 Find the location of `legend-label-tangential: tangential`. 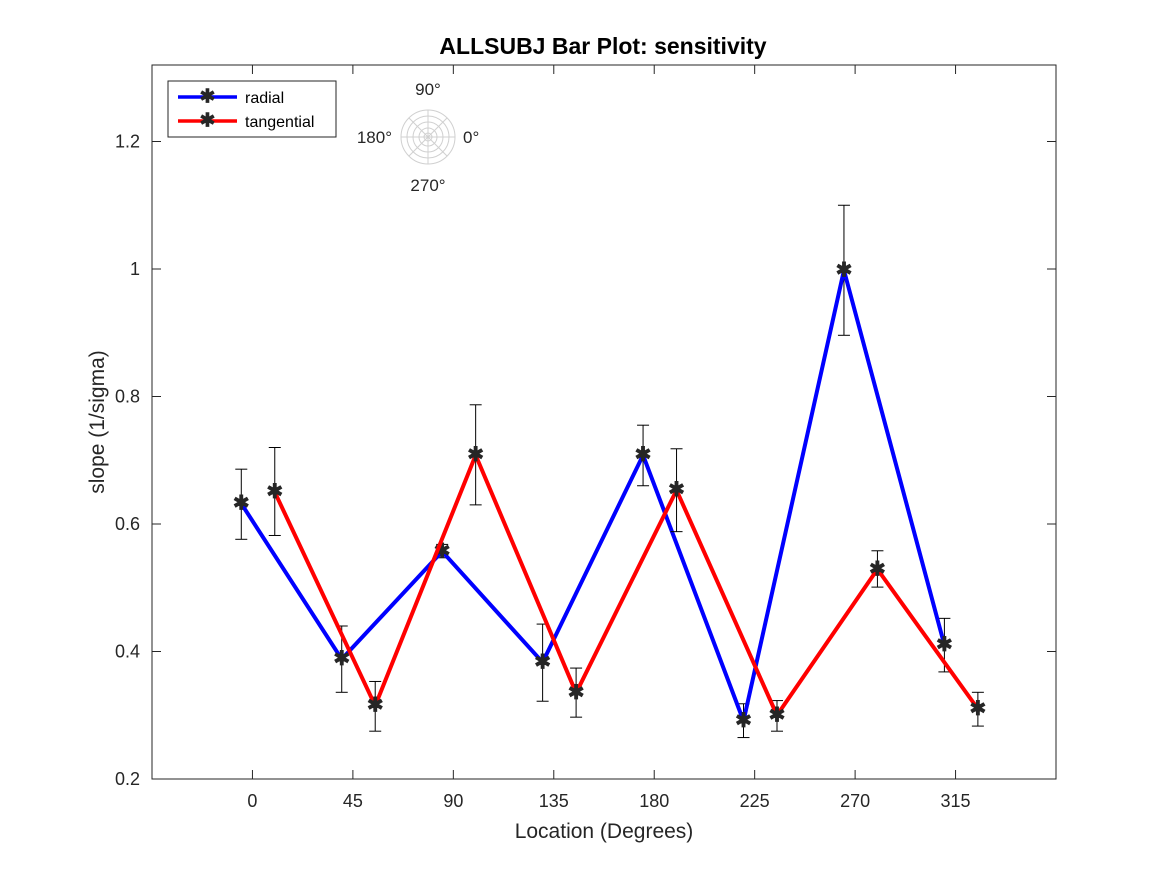

legend-label-tangential: tangential is located at coordinates (279, 122).